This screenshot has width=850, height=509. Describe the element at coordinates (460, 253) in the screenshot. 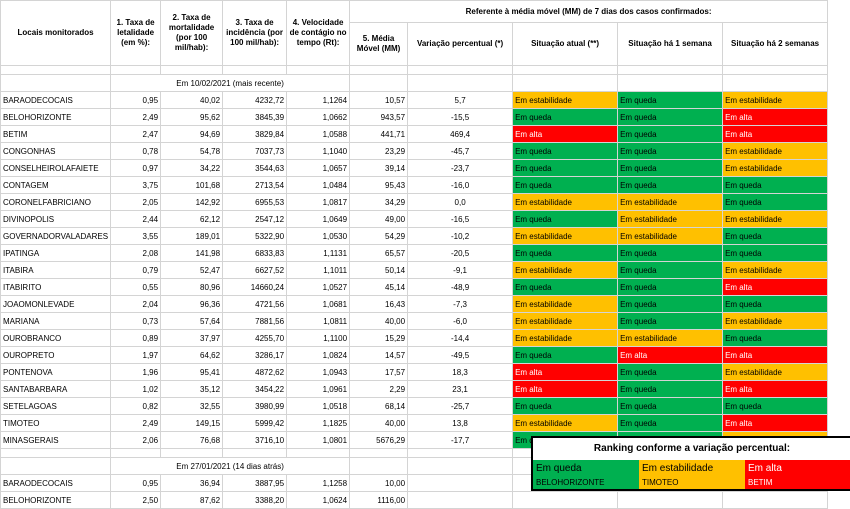

I see `variacao-cell: -20,5` at that location.